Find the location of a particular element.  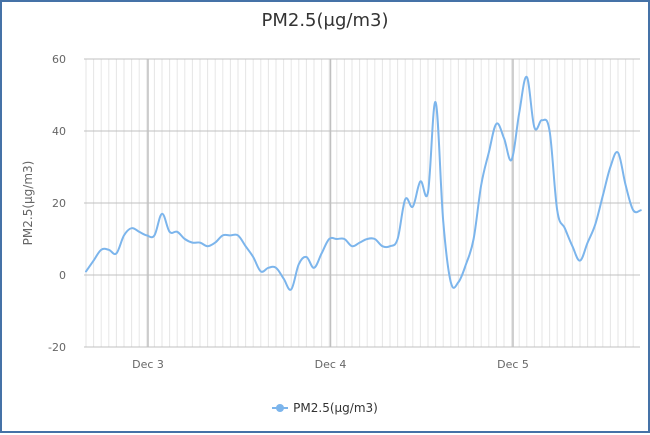

y-tick-label: 0 is located at coordinates (62, 275).